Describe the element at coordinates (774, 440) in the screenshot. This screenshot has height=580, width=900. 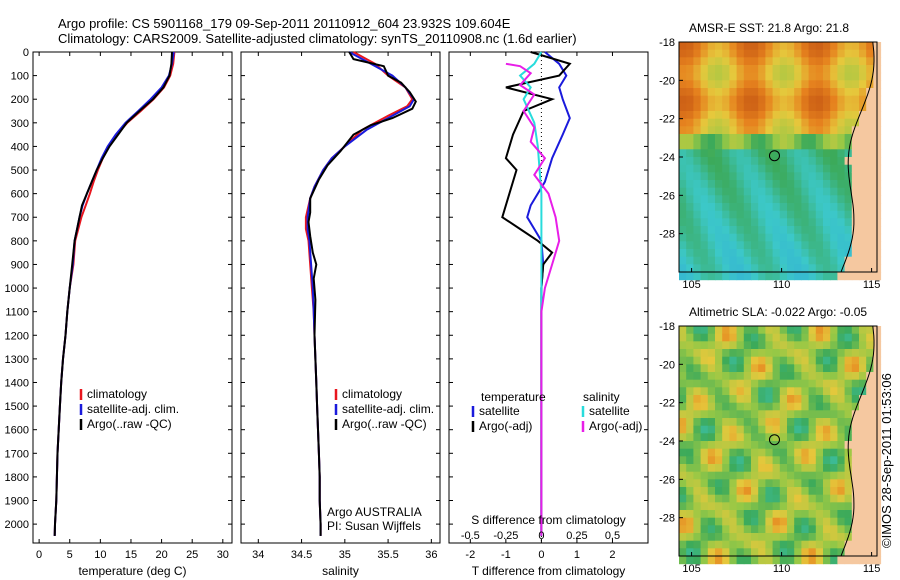
I see `float-position-circle-icon` at that location.